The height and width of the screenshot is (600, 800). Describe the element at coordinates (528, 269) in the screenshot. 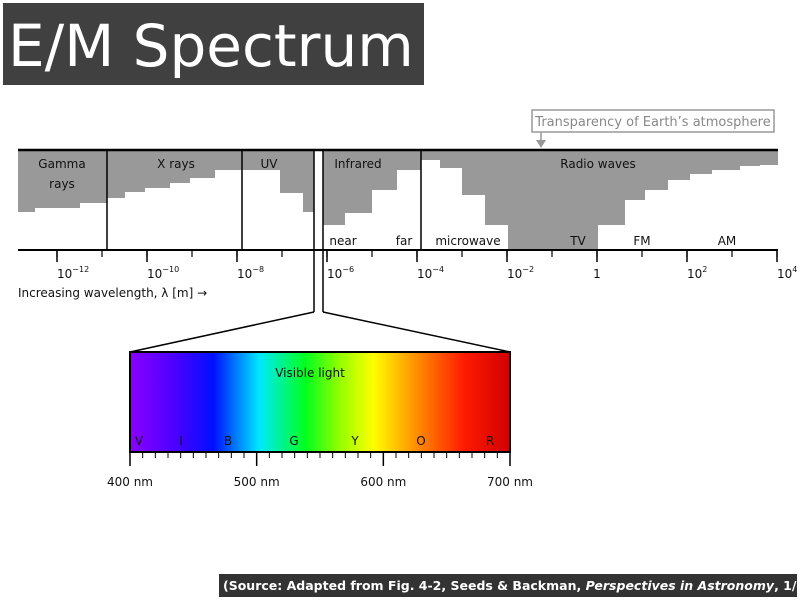

I see `tick-exponent: −2` at that location.